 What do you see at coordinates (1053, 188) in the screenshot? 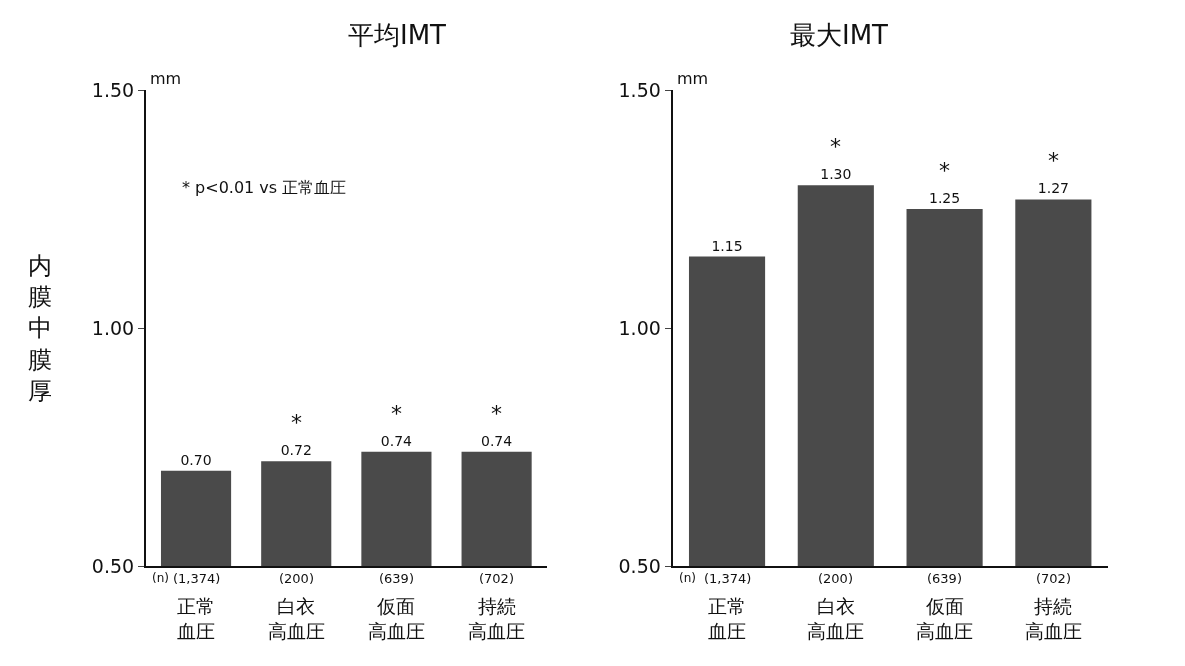
I see `data-label: 1.27` at bounding box center [1053, 188].